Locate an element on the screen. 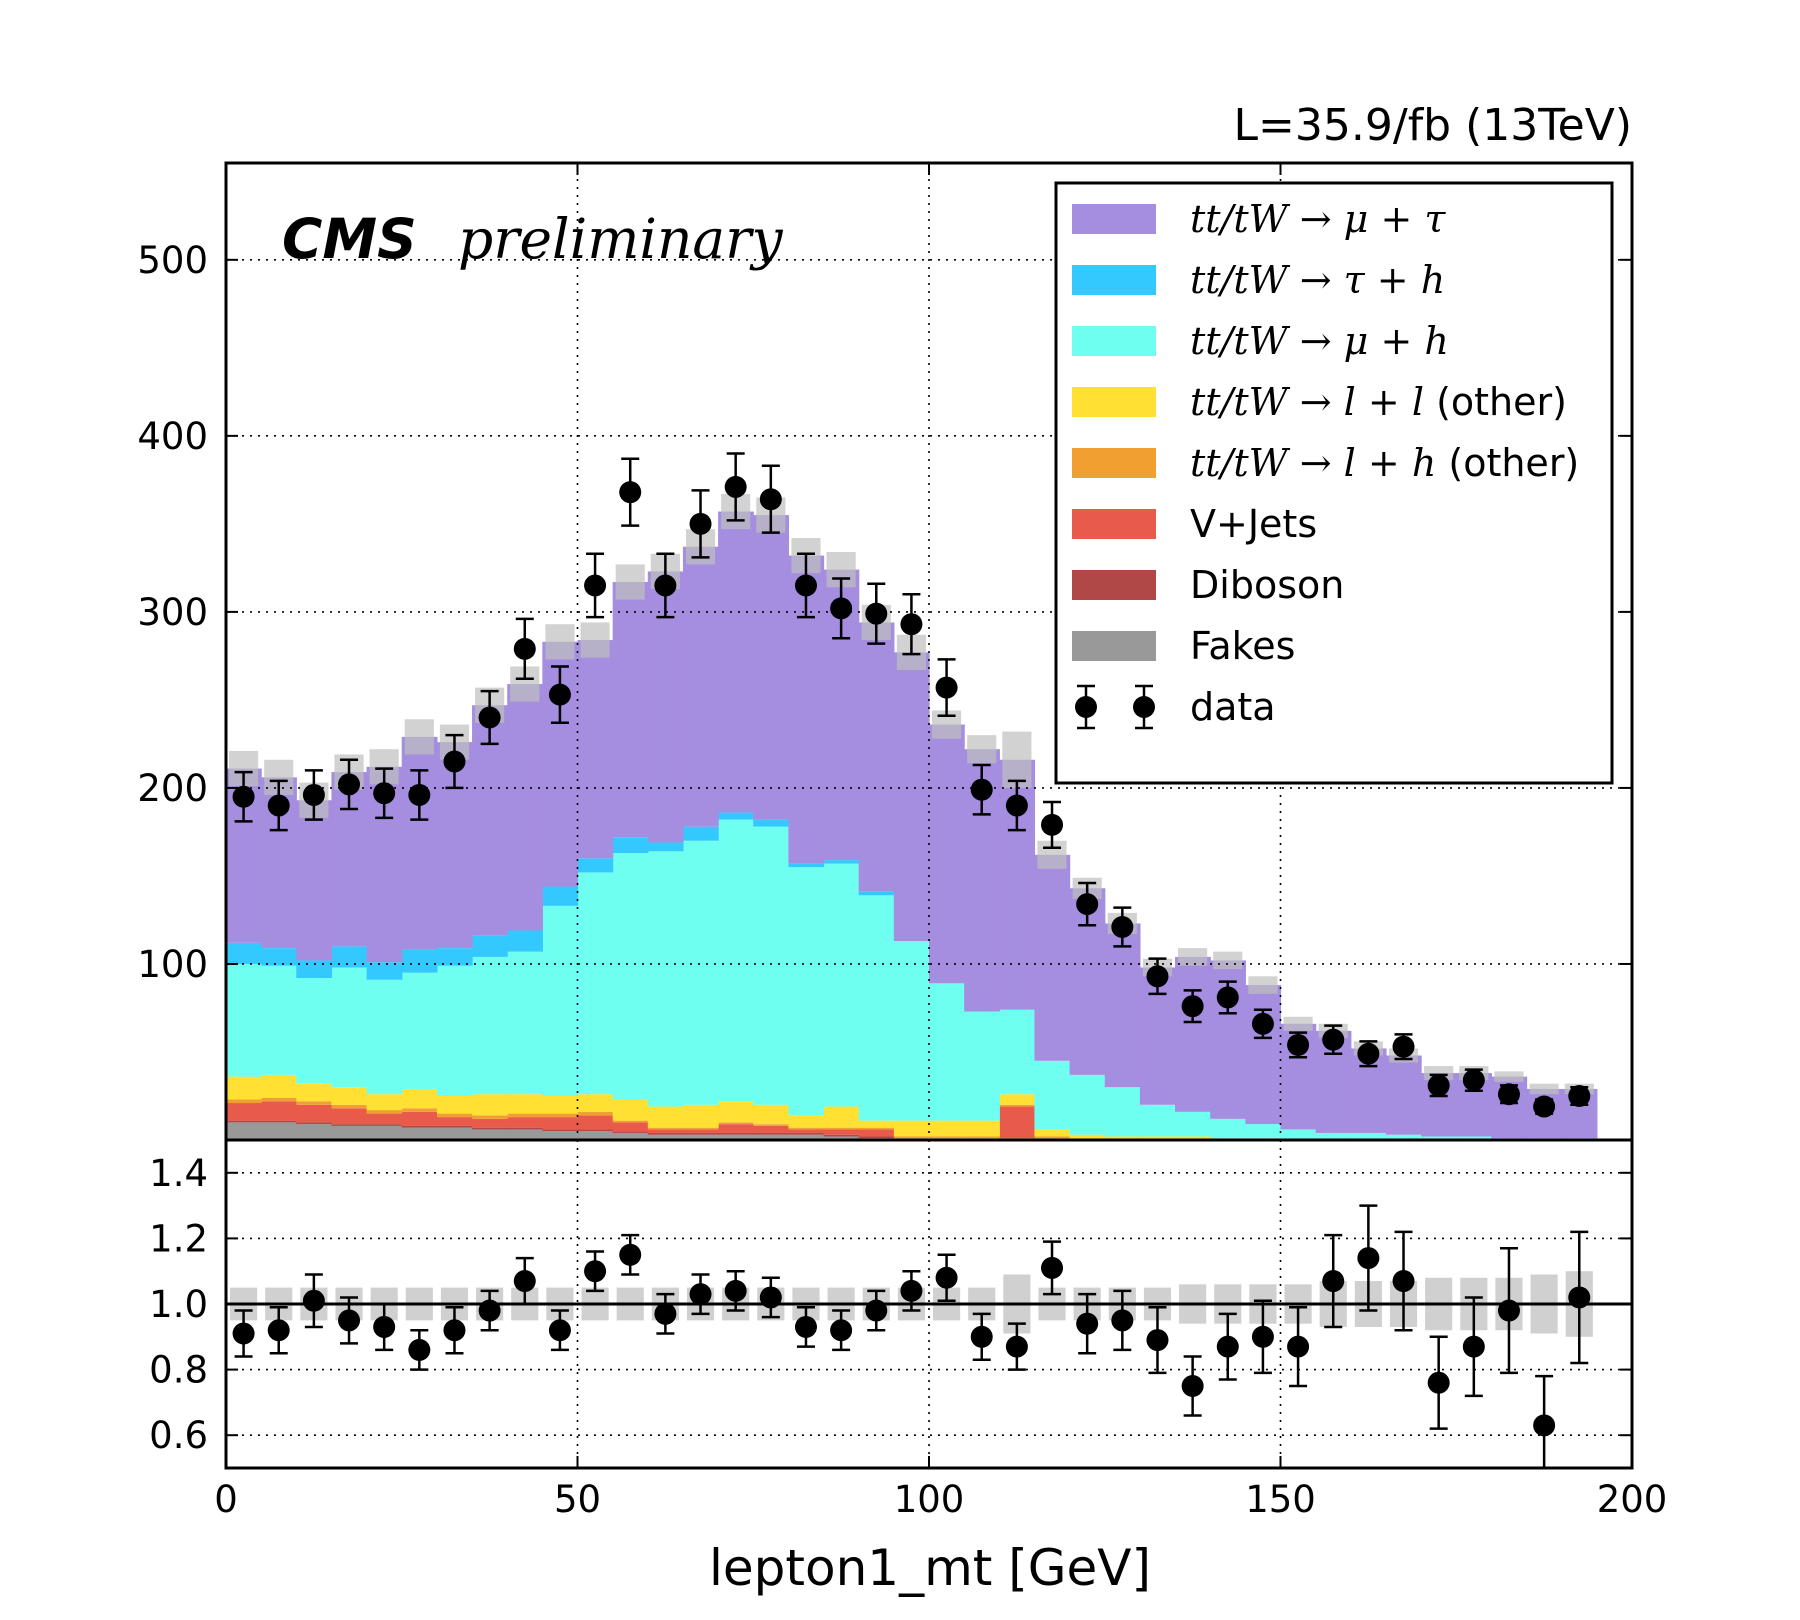 This screenshot has width=1800, height=1620. y-tick-label: 500 is located at coordinates (172, 260).